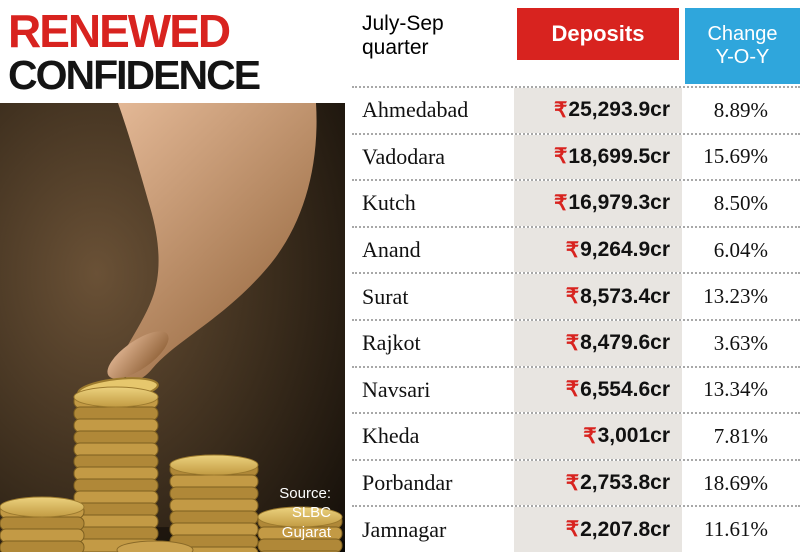 The width and height of the screenshot is (800, 552). What do you see at coordinates (403, 36) in the screenshot?
I see `header-period: July-Sep quarter` at bounding box center [403, 36].